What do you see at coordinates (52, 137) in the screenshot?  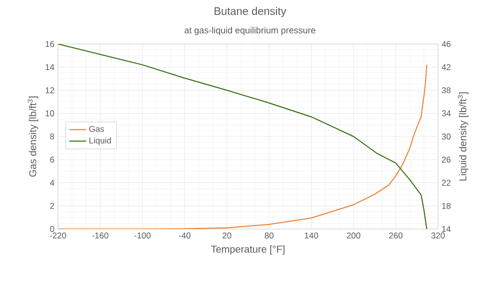 I see `y-tick-label: 8` at bounding box center [52, 137].